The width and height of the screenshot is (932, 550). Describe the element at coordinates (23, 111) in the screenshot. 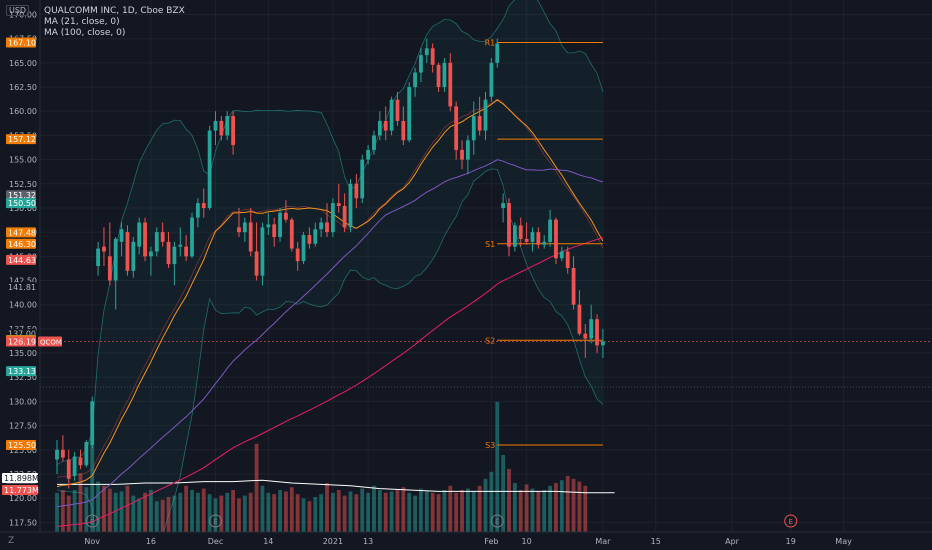

I see `price-tick-label: 160.00` at that location.